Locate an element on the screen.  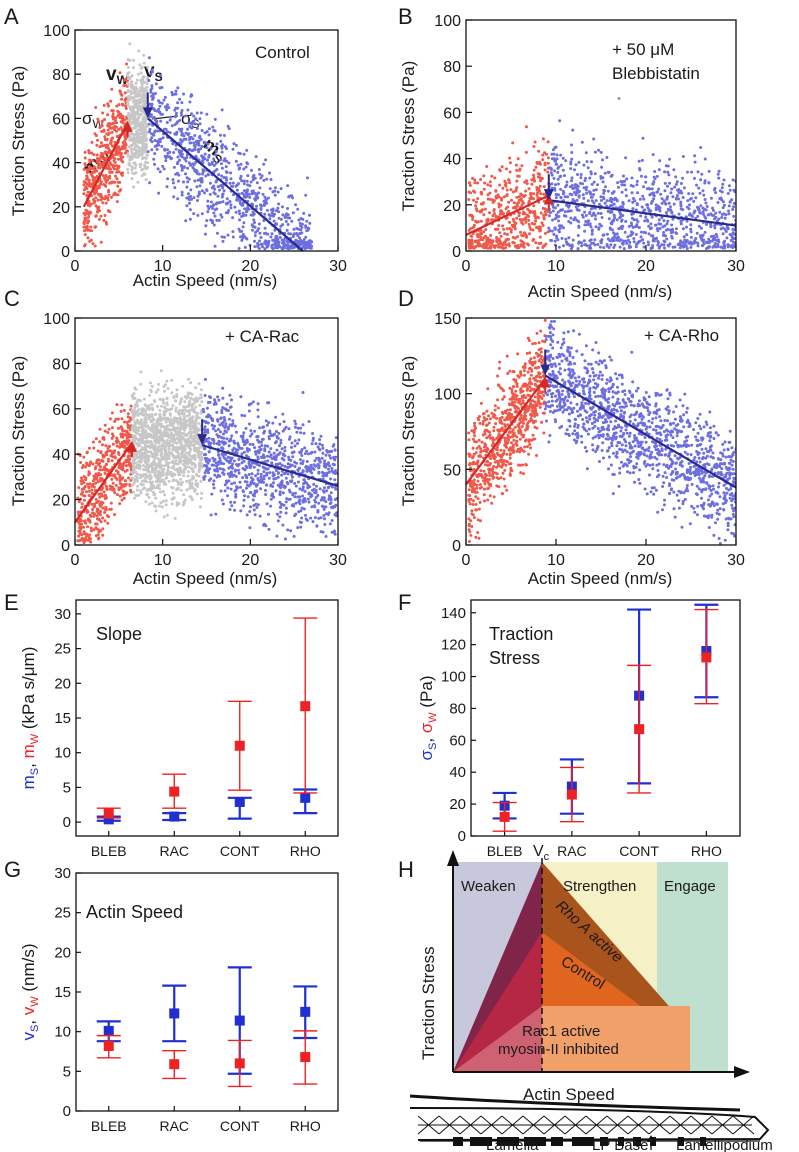
y-axis-label: Traction Stress (Pa) is located at coordinates (408, 136).